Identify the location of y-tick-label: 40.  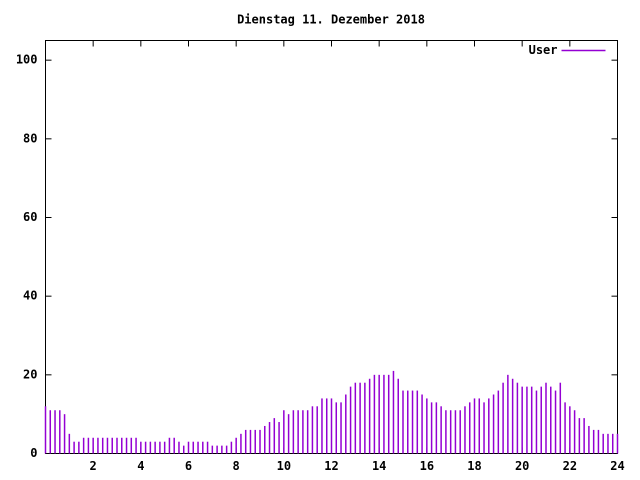
(30, 296).